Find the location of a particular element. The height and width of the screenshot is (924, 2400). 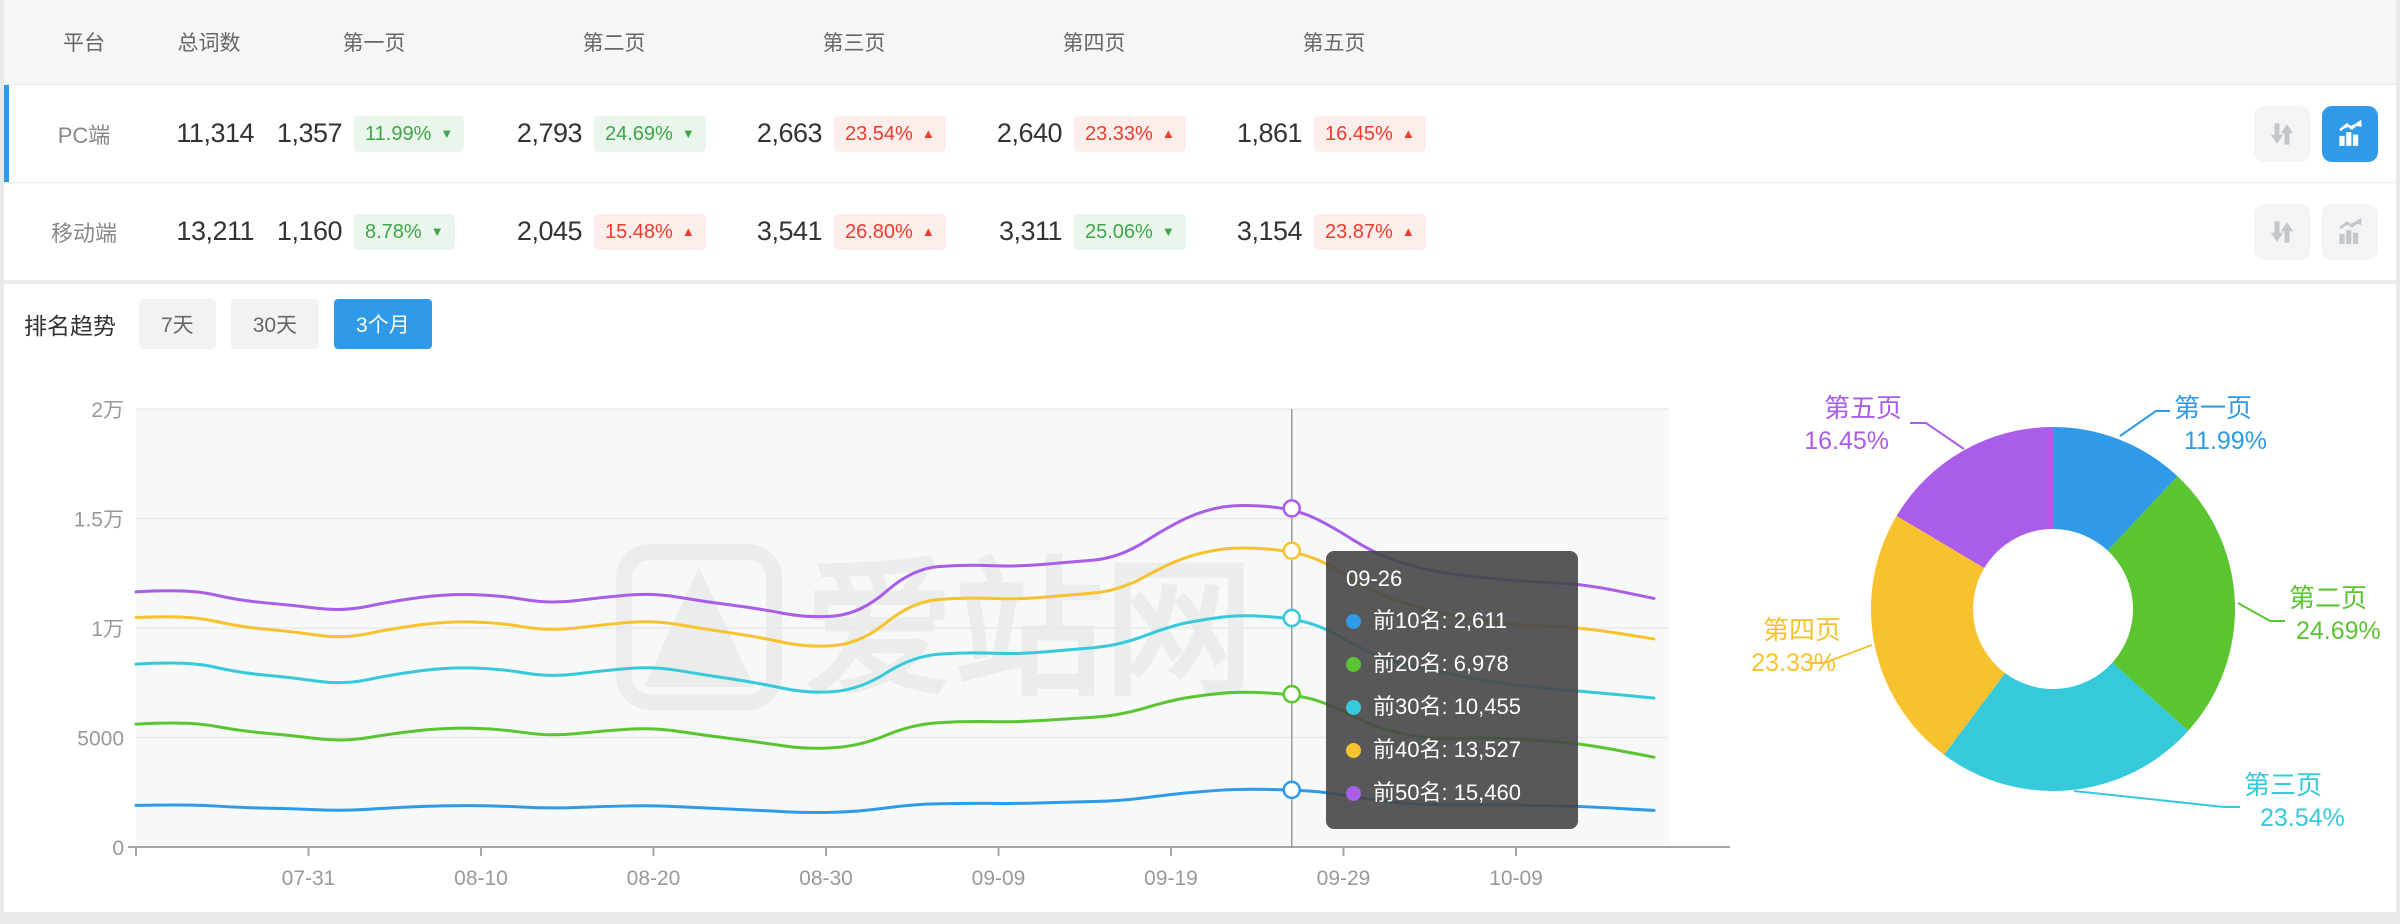

page3-cell: 3,541 26.80% ▲ is located at coordinates (854, 231).